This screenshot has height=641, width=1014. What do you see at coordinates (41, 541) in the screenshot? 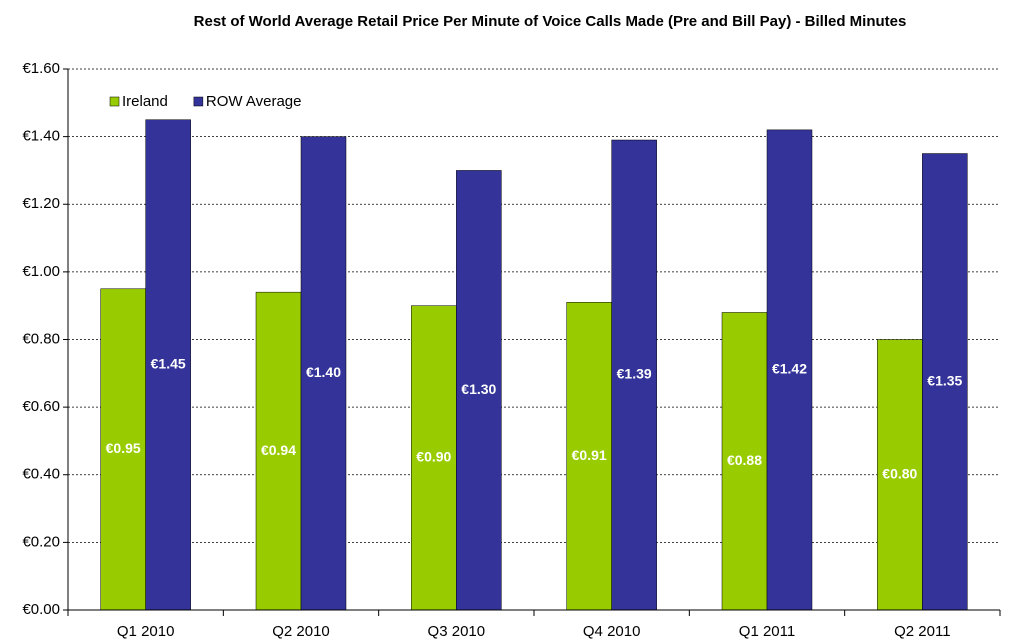
I see `y-tick-label: €0.20` at bounding box center [41, 541].